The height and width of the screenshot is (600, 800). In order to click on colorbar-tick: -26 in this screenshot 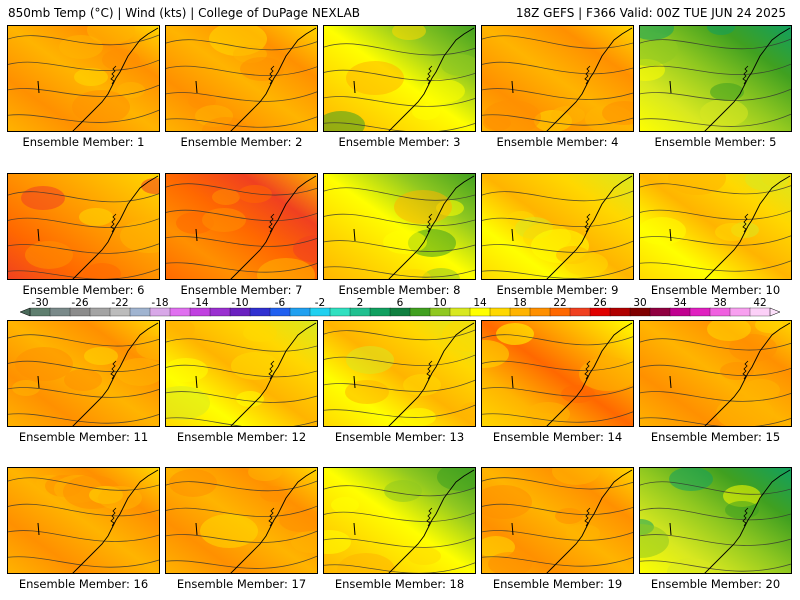, I will do `click(80, 303)`.